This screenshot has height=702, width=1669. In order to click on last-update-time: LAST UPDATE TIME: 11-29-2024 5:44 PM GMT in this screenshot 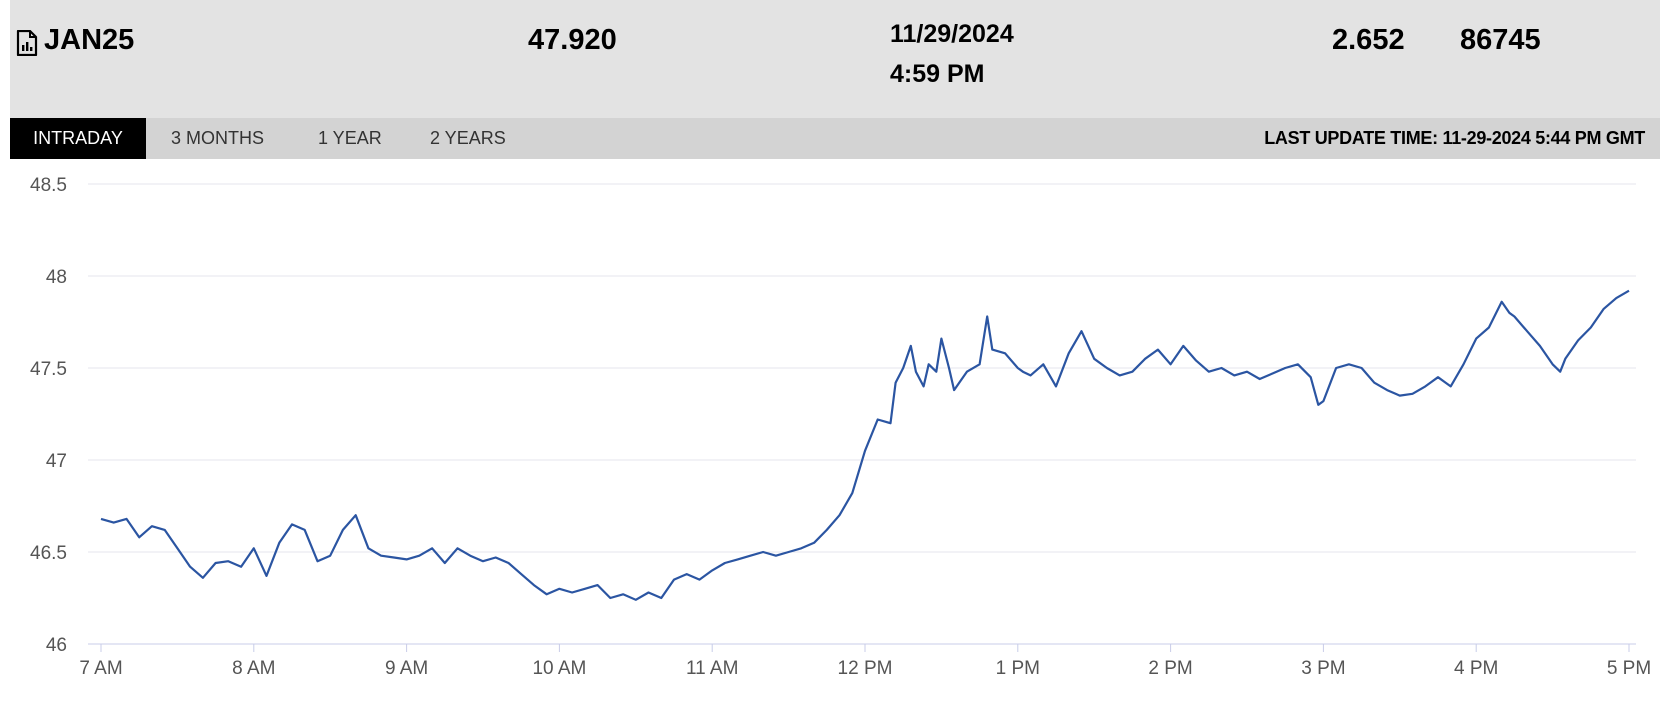, I will do `click(1454, 138)`.